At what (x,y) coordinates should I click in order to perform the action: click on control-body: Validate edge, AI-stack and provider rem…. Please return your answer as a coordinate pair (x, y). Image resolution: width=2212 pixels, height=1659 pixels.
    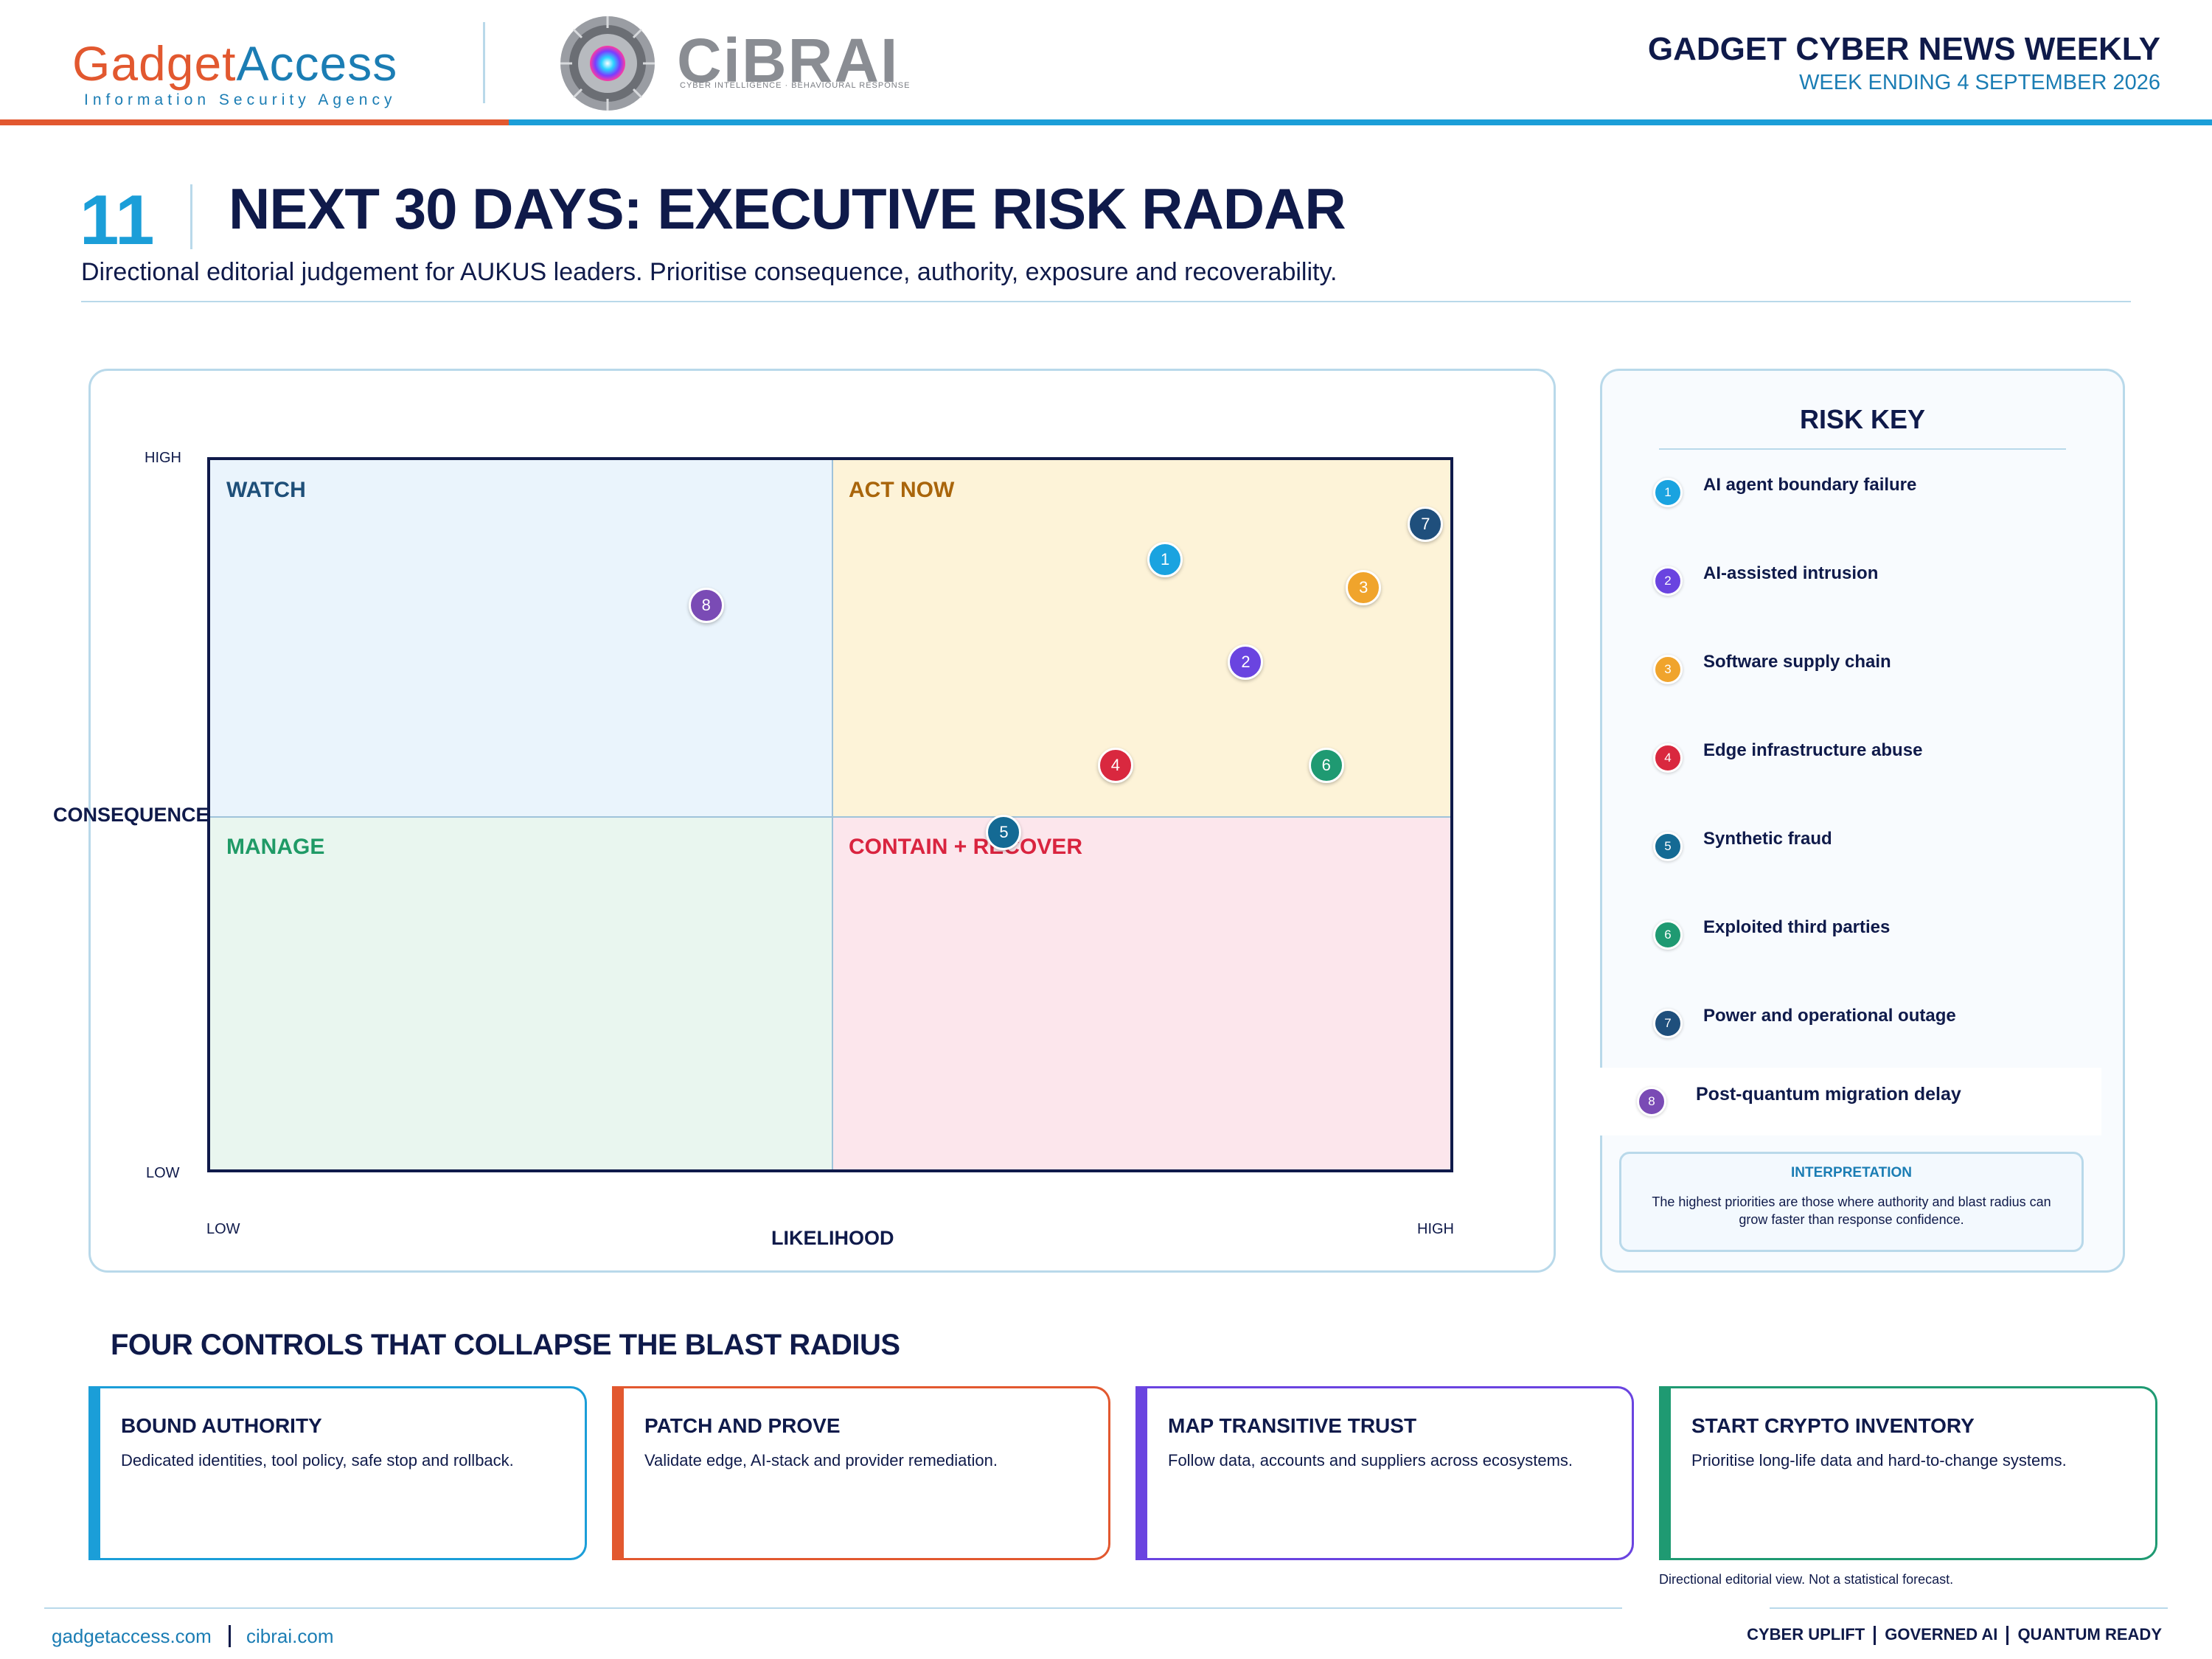
    Looking at the image, I should click on (821, 1460).